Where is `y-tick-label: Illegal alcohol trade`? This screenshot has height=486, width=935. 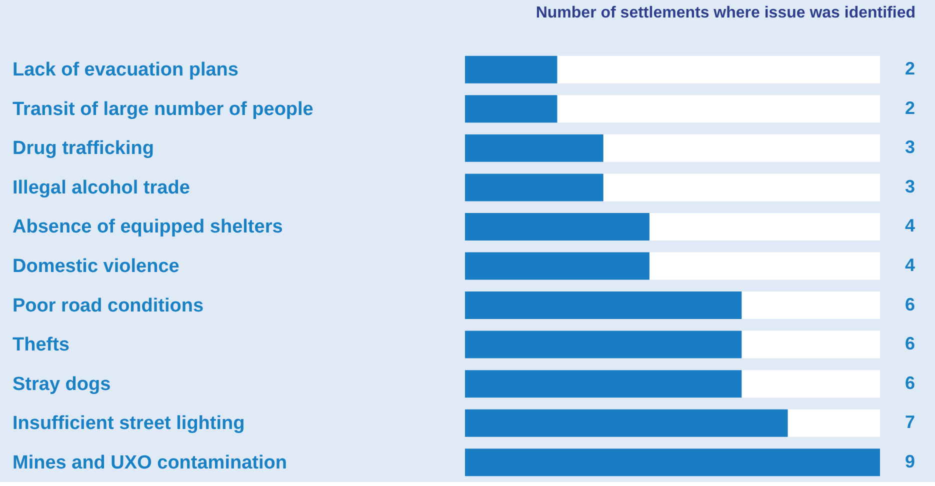
y-tick-label: Illegal alcohol trade is located at coordinates (101, 187).